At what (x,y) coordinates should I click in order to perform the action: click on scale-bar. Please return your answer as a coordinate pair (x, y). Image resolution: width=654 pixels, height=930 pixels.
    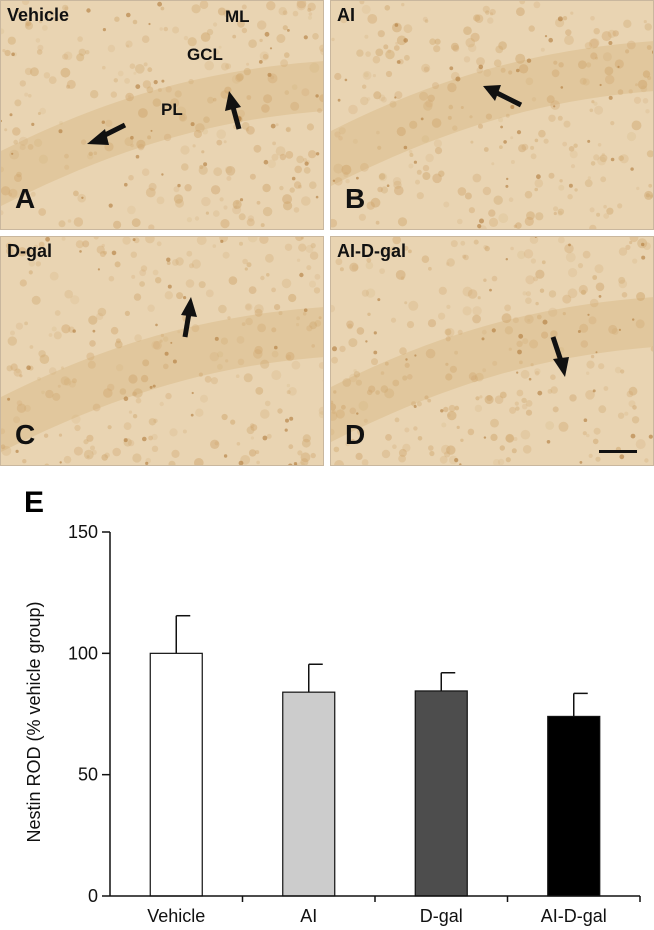
    Looking at the image, I should click on (618, 451).